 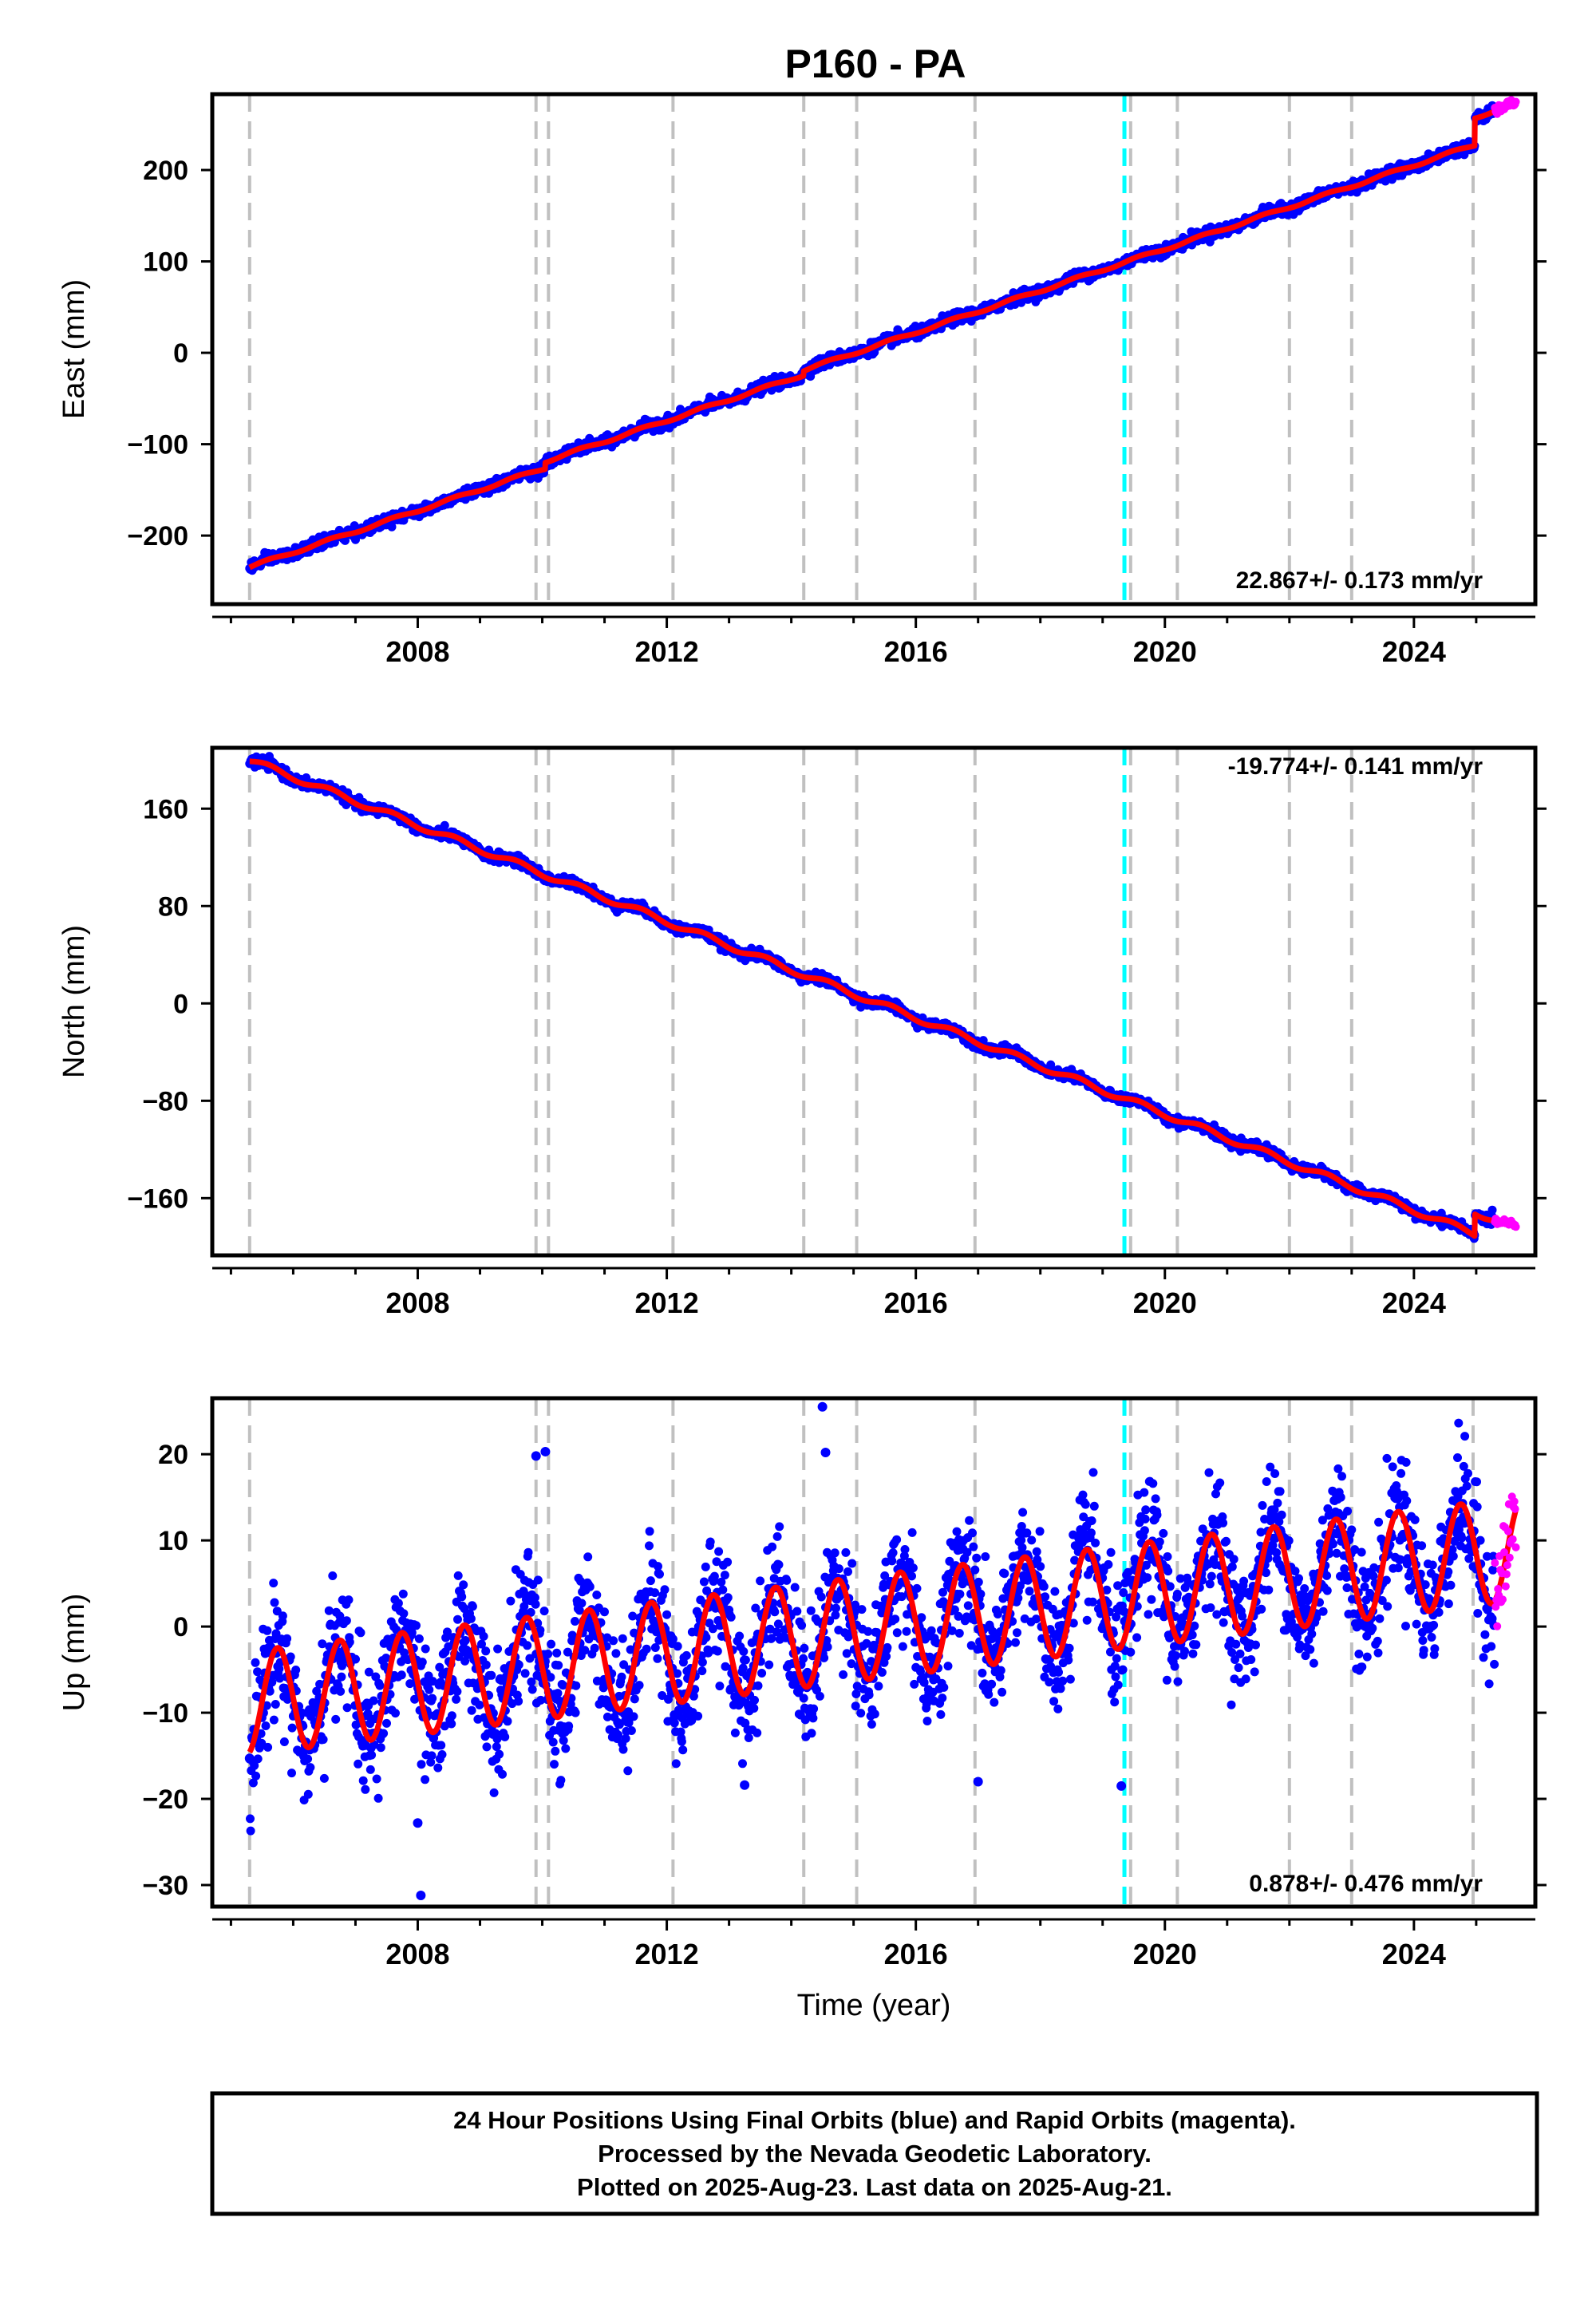 What do you see at coordinates (173, 906) in the screenshot?
I see `y-tick-label: 80` at bounding box center [173, 906].